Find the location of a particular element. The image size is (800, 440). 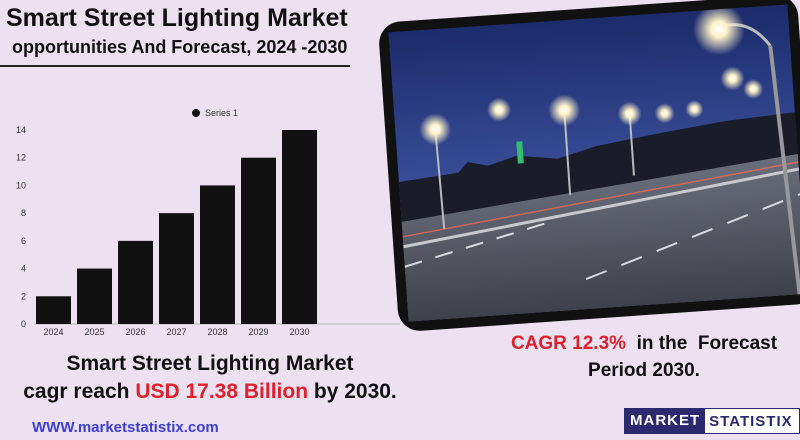

page-subtitle: opportunities And Forecast, 2024 -2030 is located at coordinates (180, 47).